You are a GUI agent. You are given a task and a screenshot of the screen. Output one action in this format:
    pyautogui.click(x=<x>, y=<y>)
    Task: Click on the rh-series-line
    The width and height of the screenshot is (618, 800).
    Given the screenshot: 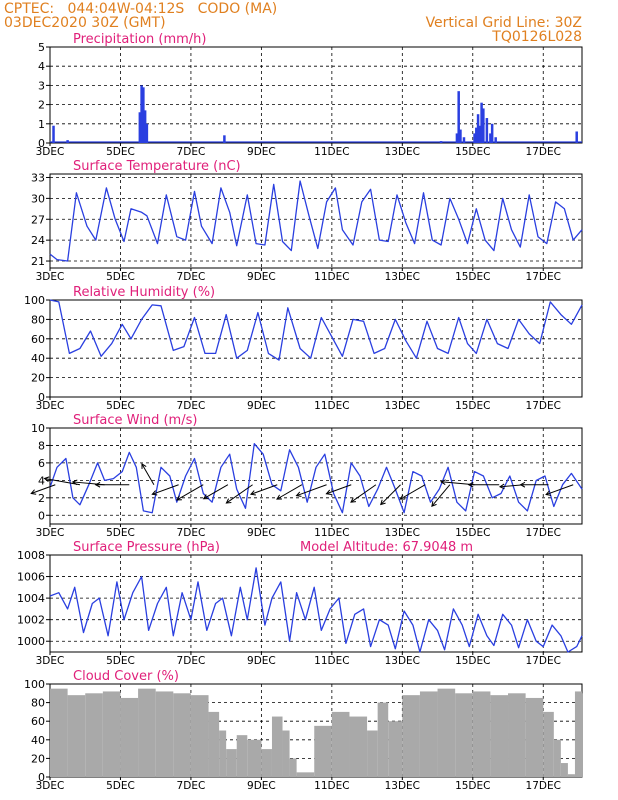 What is the action you would take?
    pyautogui.click(x=316, y=330)
    